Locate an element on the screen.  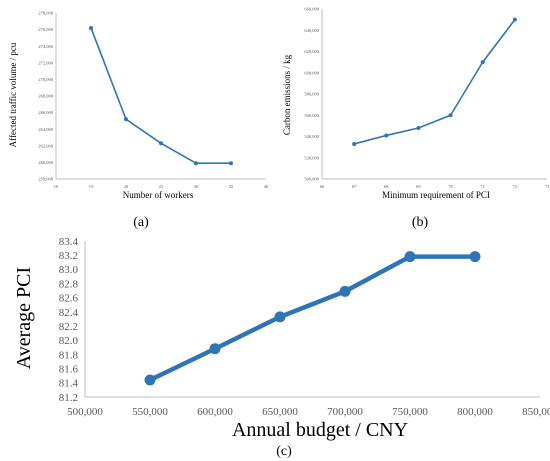
x-axis-title: Annual budget / CNY is located at coordinates (320, 430).